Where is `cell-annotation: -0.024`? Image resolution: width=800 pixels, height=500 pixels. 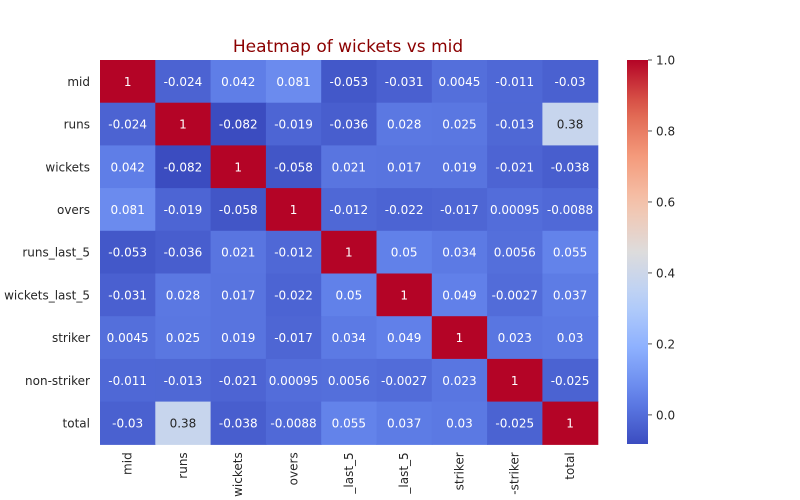 cell-annotation: -0.024 is located at coordinates (127, 125).